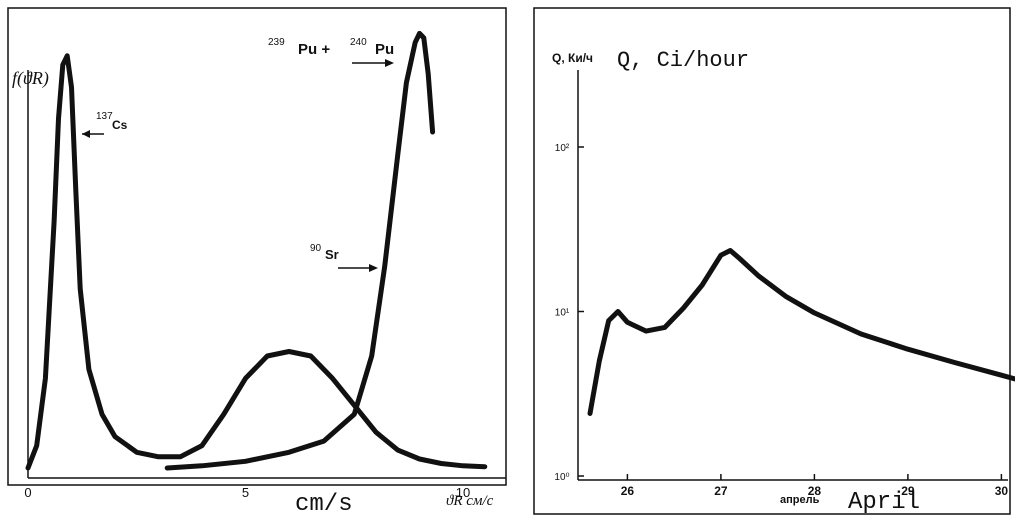 This screenshot has height=521, width=1015. Describe the element at coordinates (27, 492) in the screenshot. I see `x-tick-label: 0` at that location.